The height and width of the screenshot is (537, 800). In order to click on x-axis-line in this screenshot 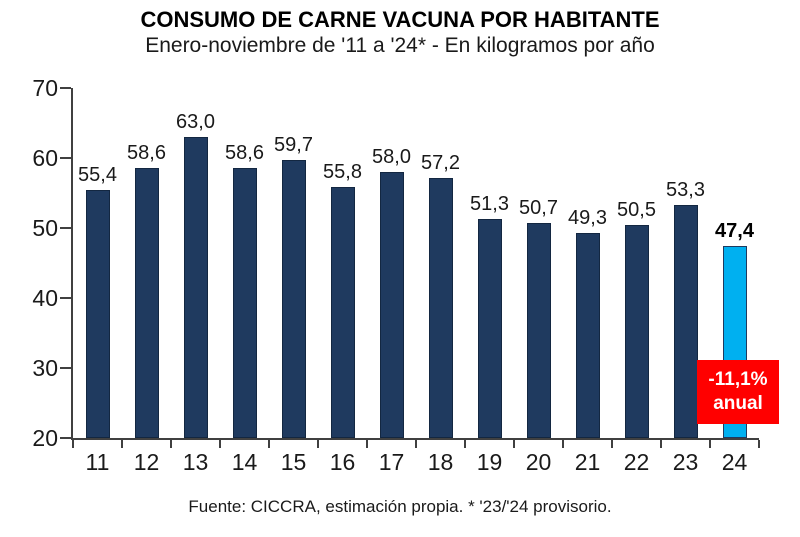, I will do `click(415, 439)`.